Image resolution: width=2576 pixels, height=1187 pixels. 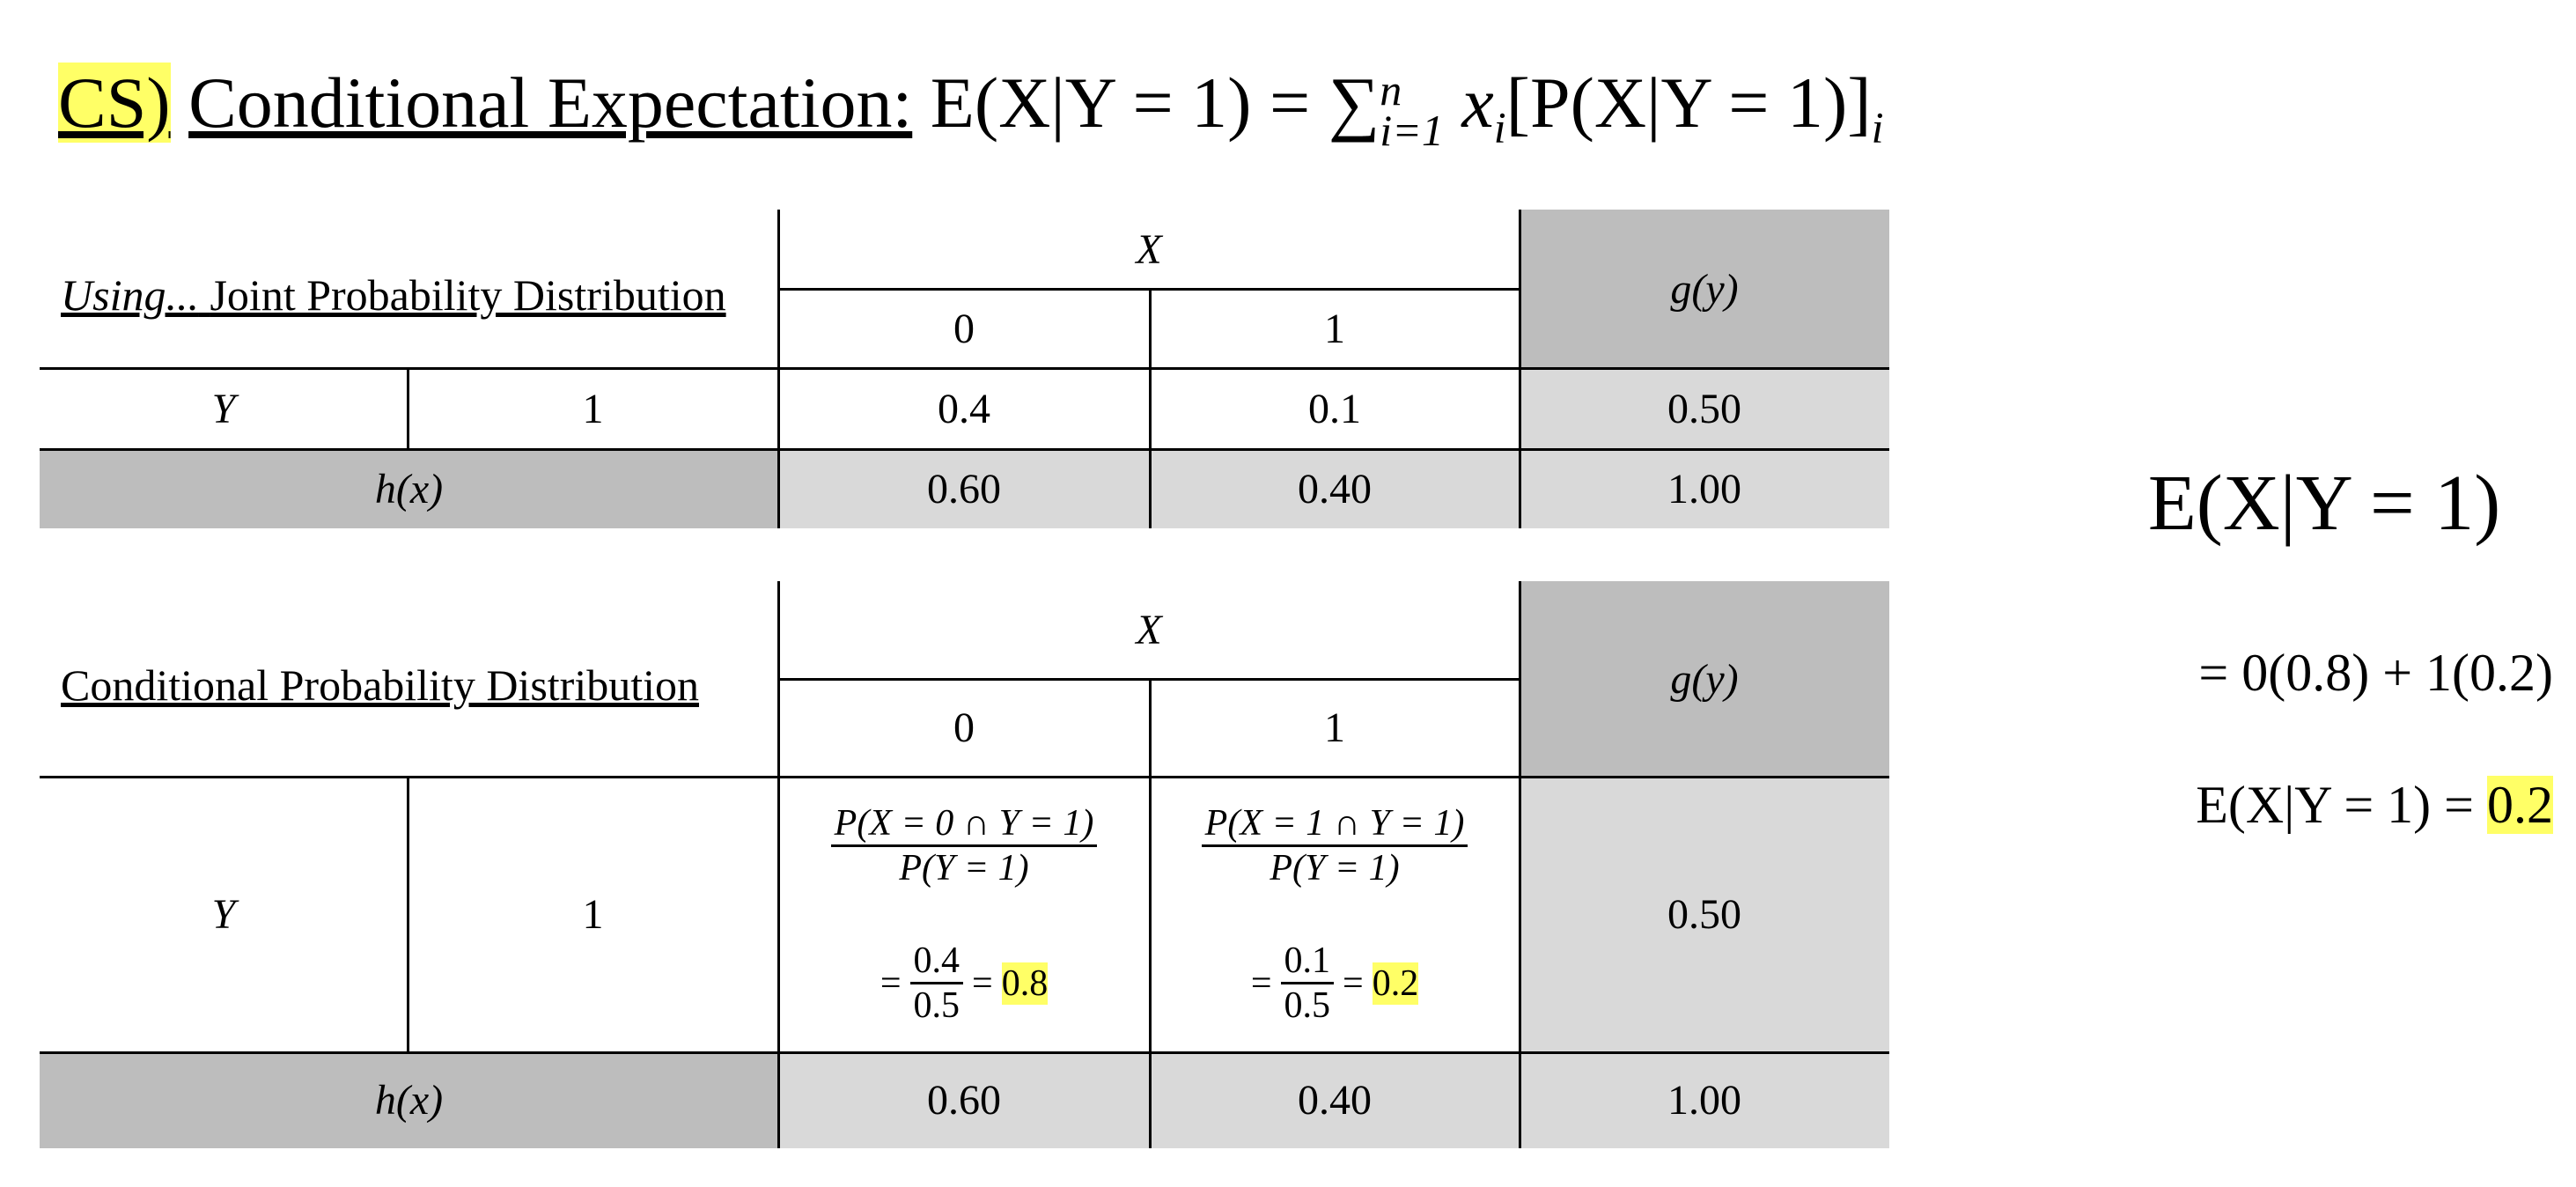 I want to click on result-expansion: = 0(0.8) + 1(0.2), so click(x=2375, y=673).